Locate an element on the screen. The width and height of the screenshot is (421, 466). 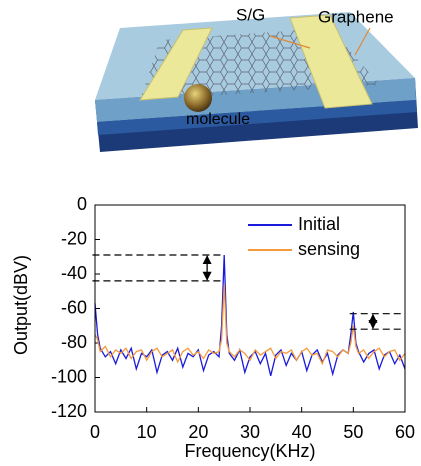
label-graphene: Graphene is located at coordinates (356, 16).